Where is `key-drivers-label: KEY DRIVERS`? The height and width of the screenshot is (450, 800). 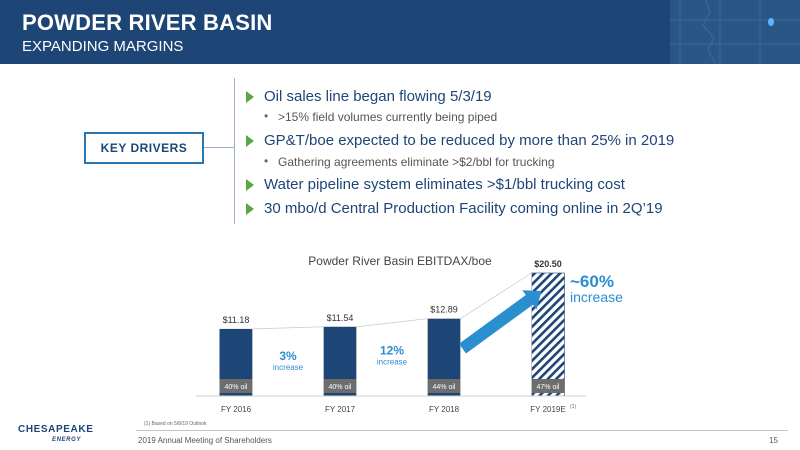
key-drivers-label: KEY DRIVERS is located at coordinates (144, 148).